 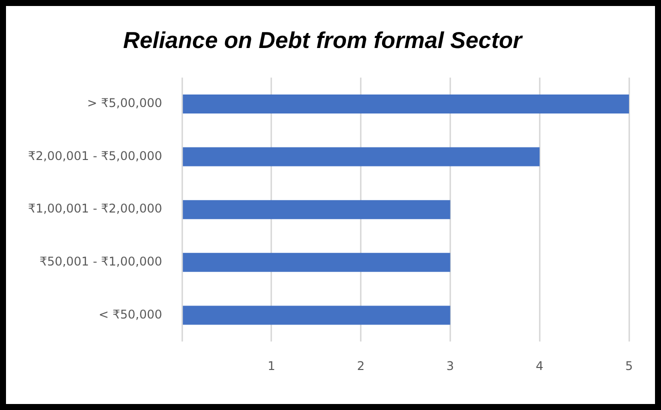 What do you see at coordinates (323, 40) in the screenshot?
I see `chart-title: Reliance on Debt from formal Sector` at bounding box center [323, 40].